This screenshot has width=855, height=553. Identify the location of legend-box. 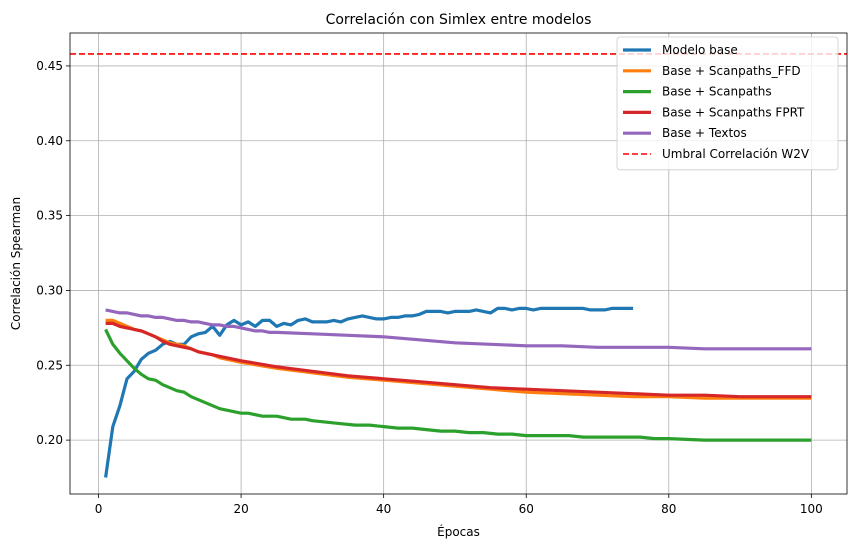
(727, 103).